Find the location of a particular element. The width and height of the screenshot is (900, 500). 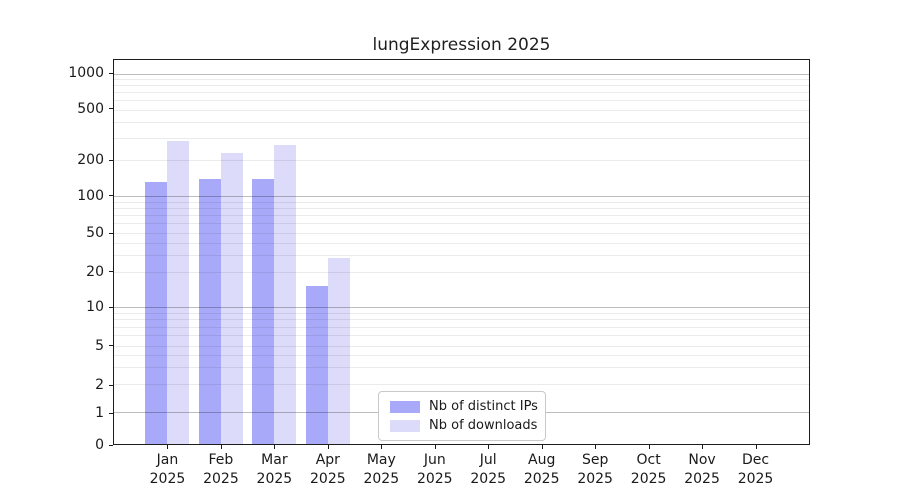

y-tick-label: 0 is located at coordinates (99, 445).